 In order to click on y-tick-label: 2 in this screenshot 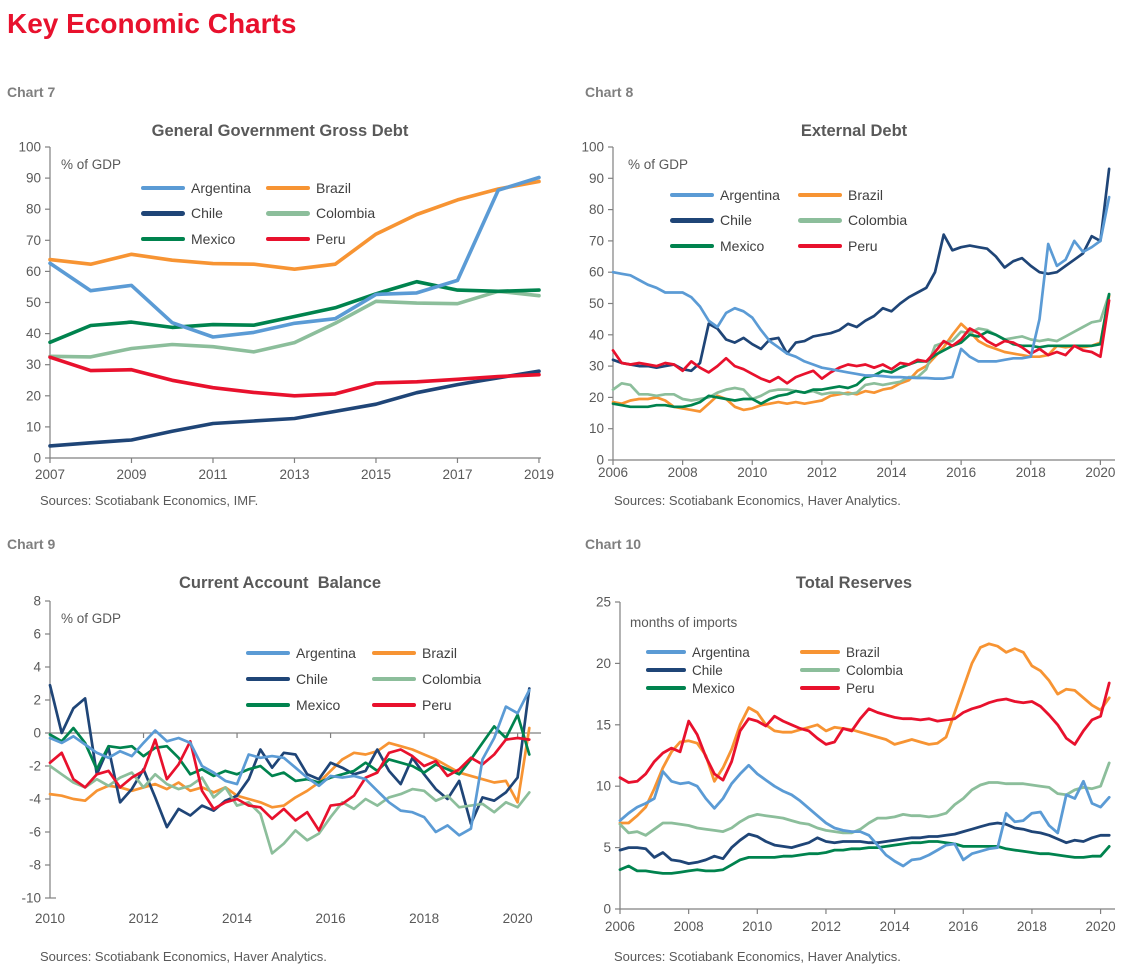, I will do `click(37, 700)`.